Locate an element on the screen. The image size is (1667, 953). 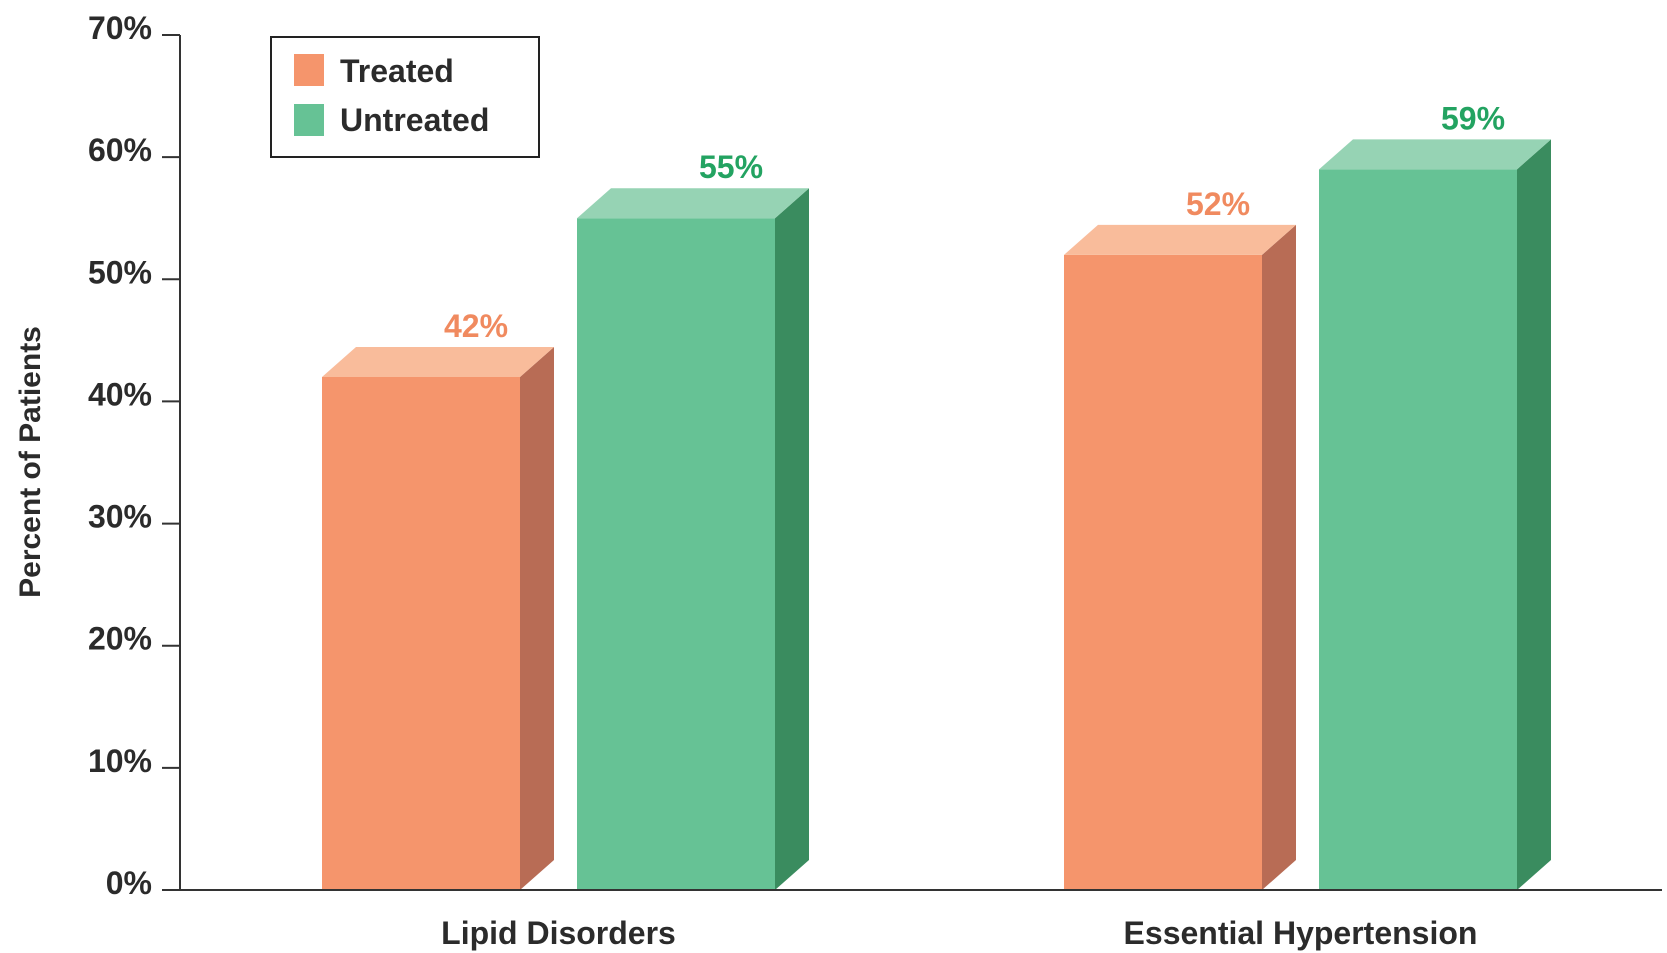
y-tick-label: 0% is located at coordinates (129, 883).